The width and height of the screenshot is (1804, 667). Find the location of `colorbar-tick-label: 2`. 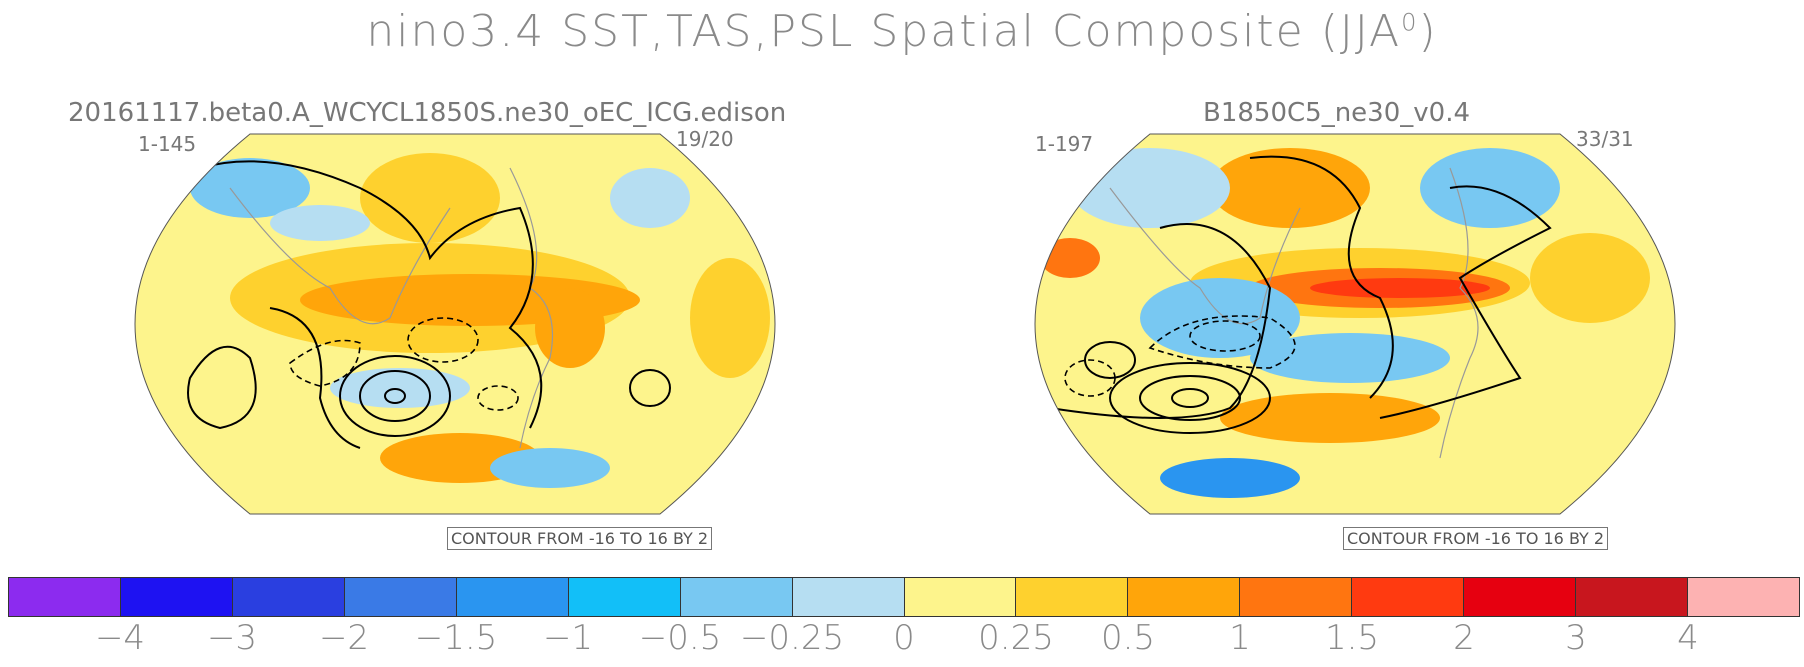

colorbar-tick-label: 2 is located at coordinates (1464, 638).